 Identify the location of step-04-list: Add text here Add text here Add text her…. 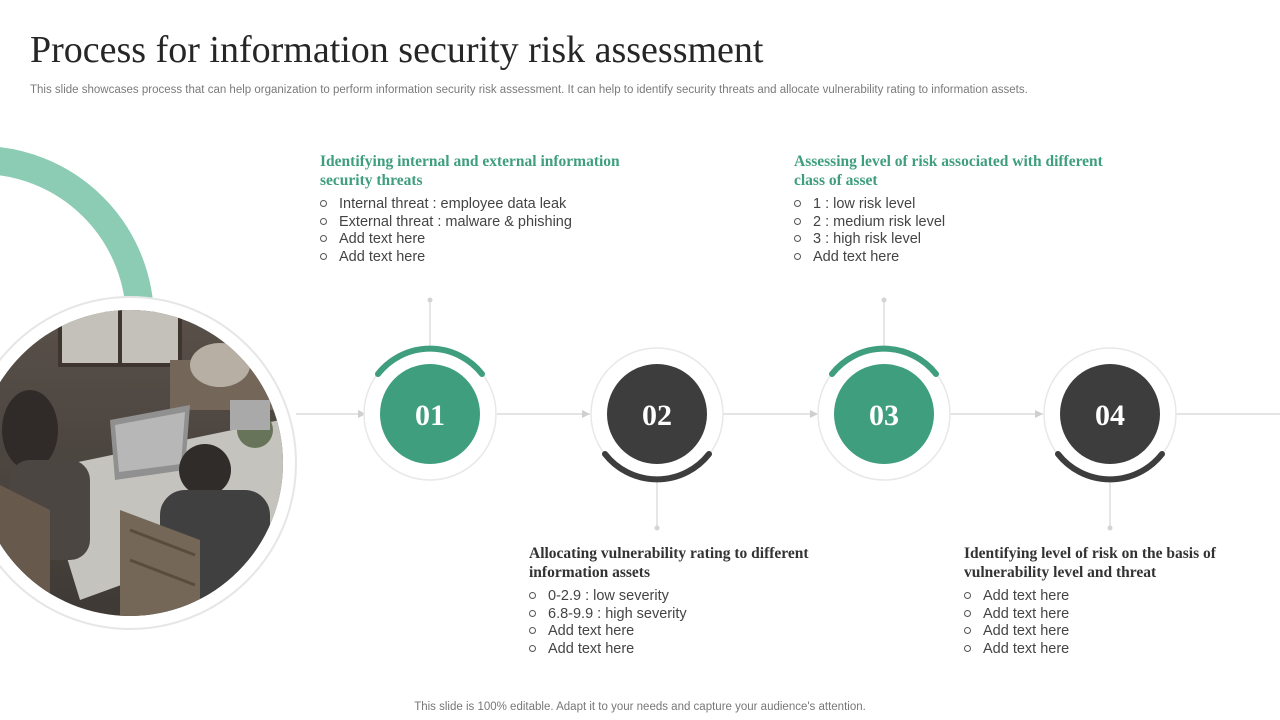
(1114, 623).